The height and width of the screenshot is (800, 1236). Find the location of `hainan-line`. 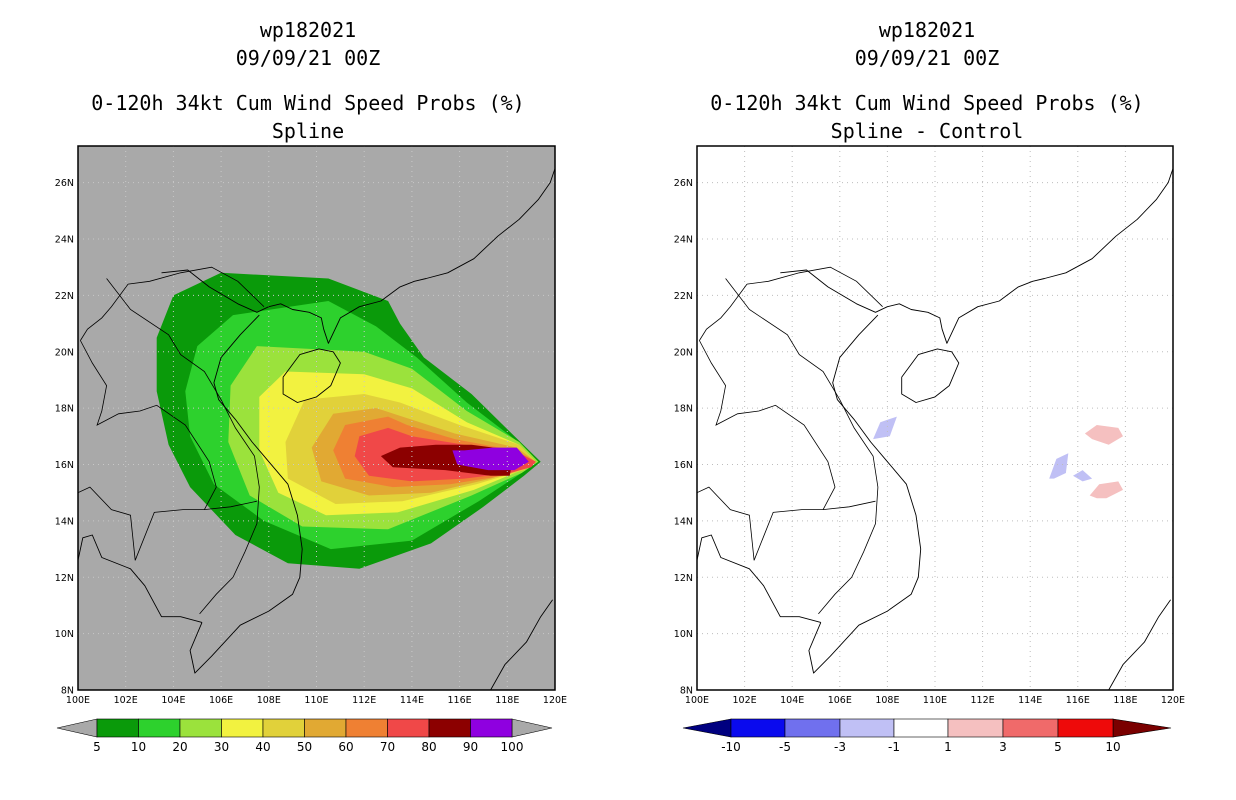

hainan-line is located at coordinates (311, 375).